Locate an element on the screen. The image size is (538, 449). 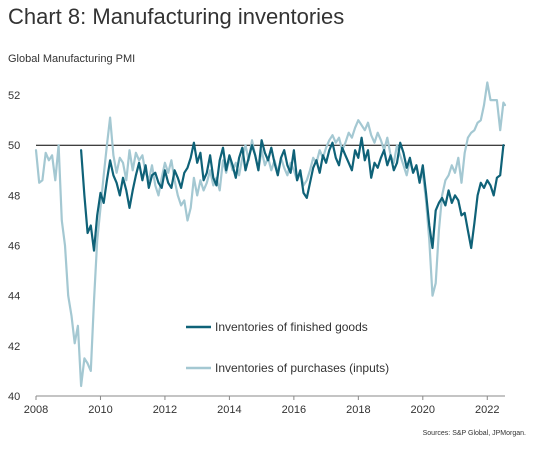
x-tick-label: 2022 is located at coordinates (487, 410).